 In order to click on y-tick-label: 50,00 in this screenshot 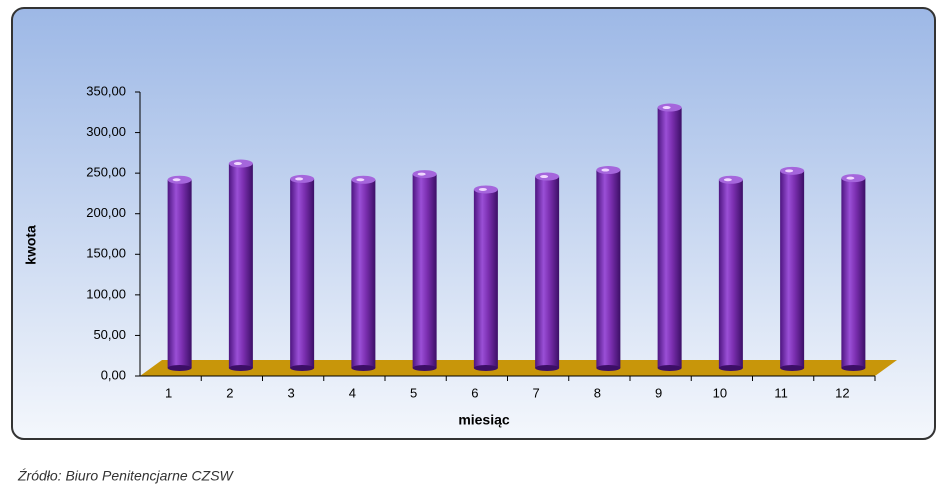, I will do `click(109, 334)`.